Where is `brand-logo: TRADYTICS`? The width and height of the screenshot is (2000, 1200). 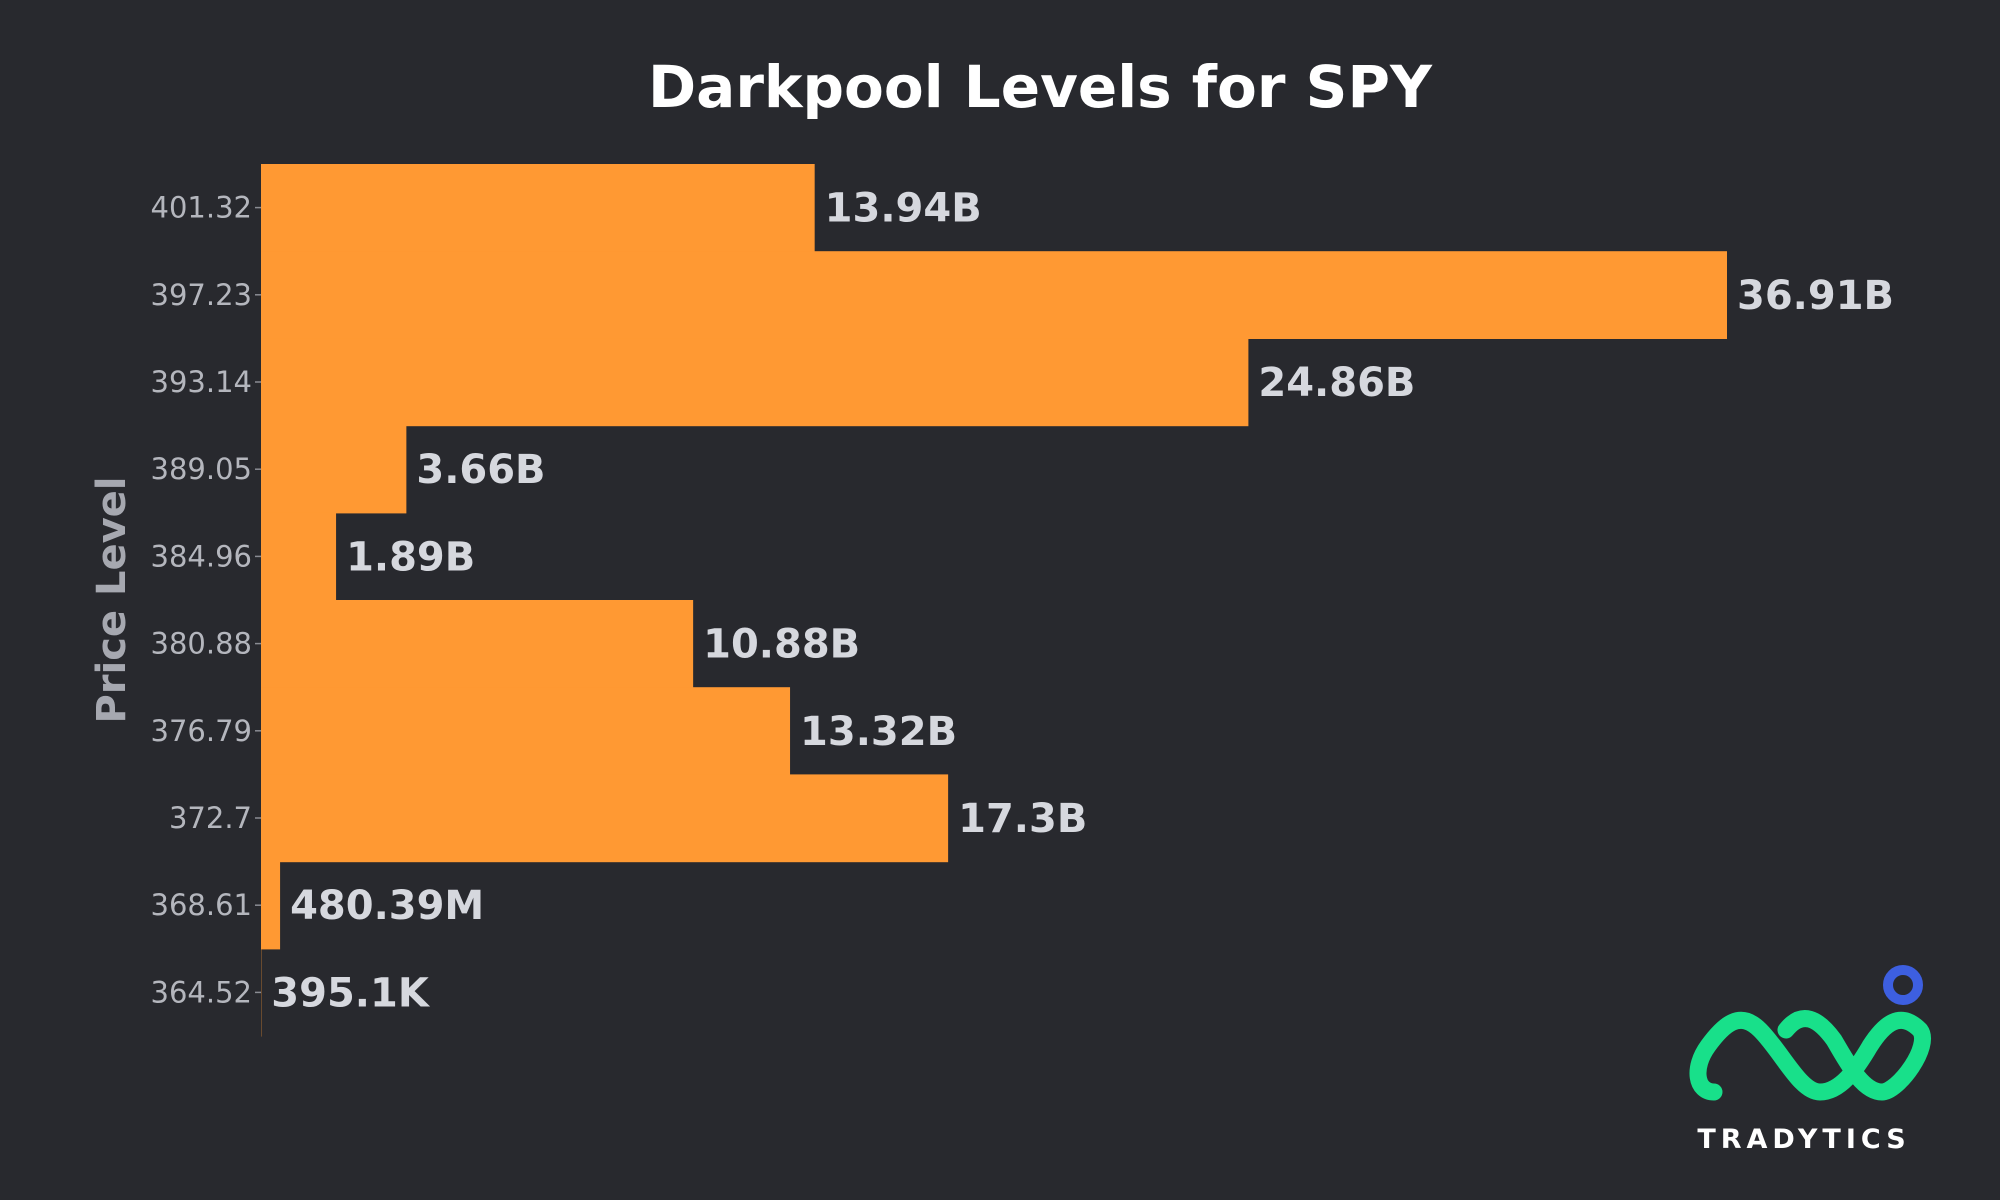
brand-logo: TRADYTICS is located at coordinates (1810, 1060).